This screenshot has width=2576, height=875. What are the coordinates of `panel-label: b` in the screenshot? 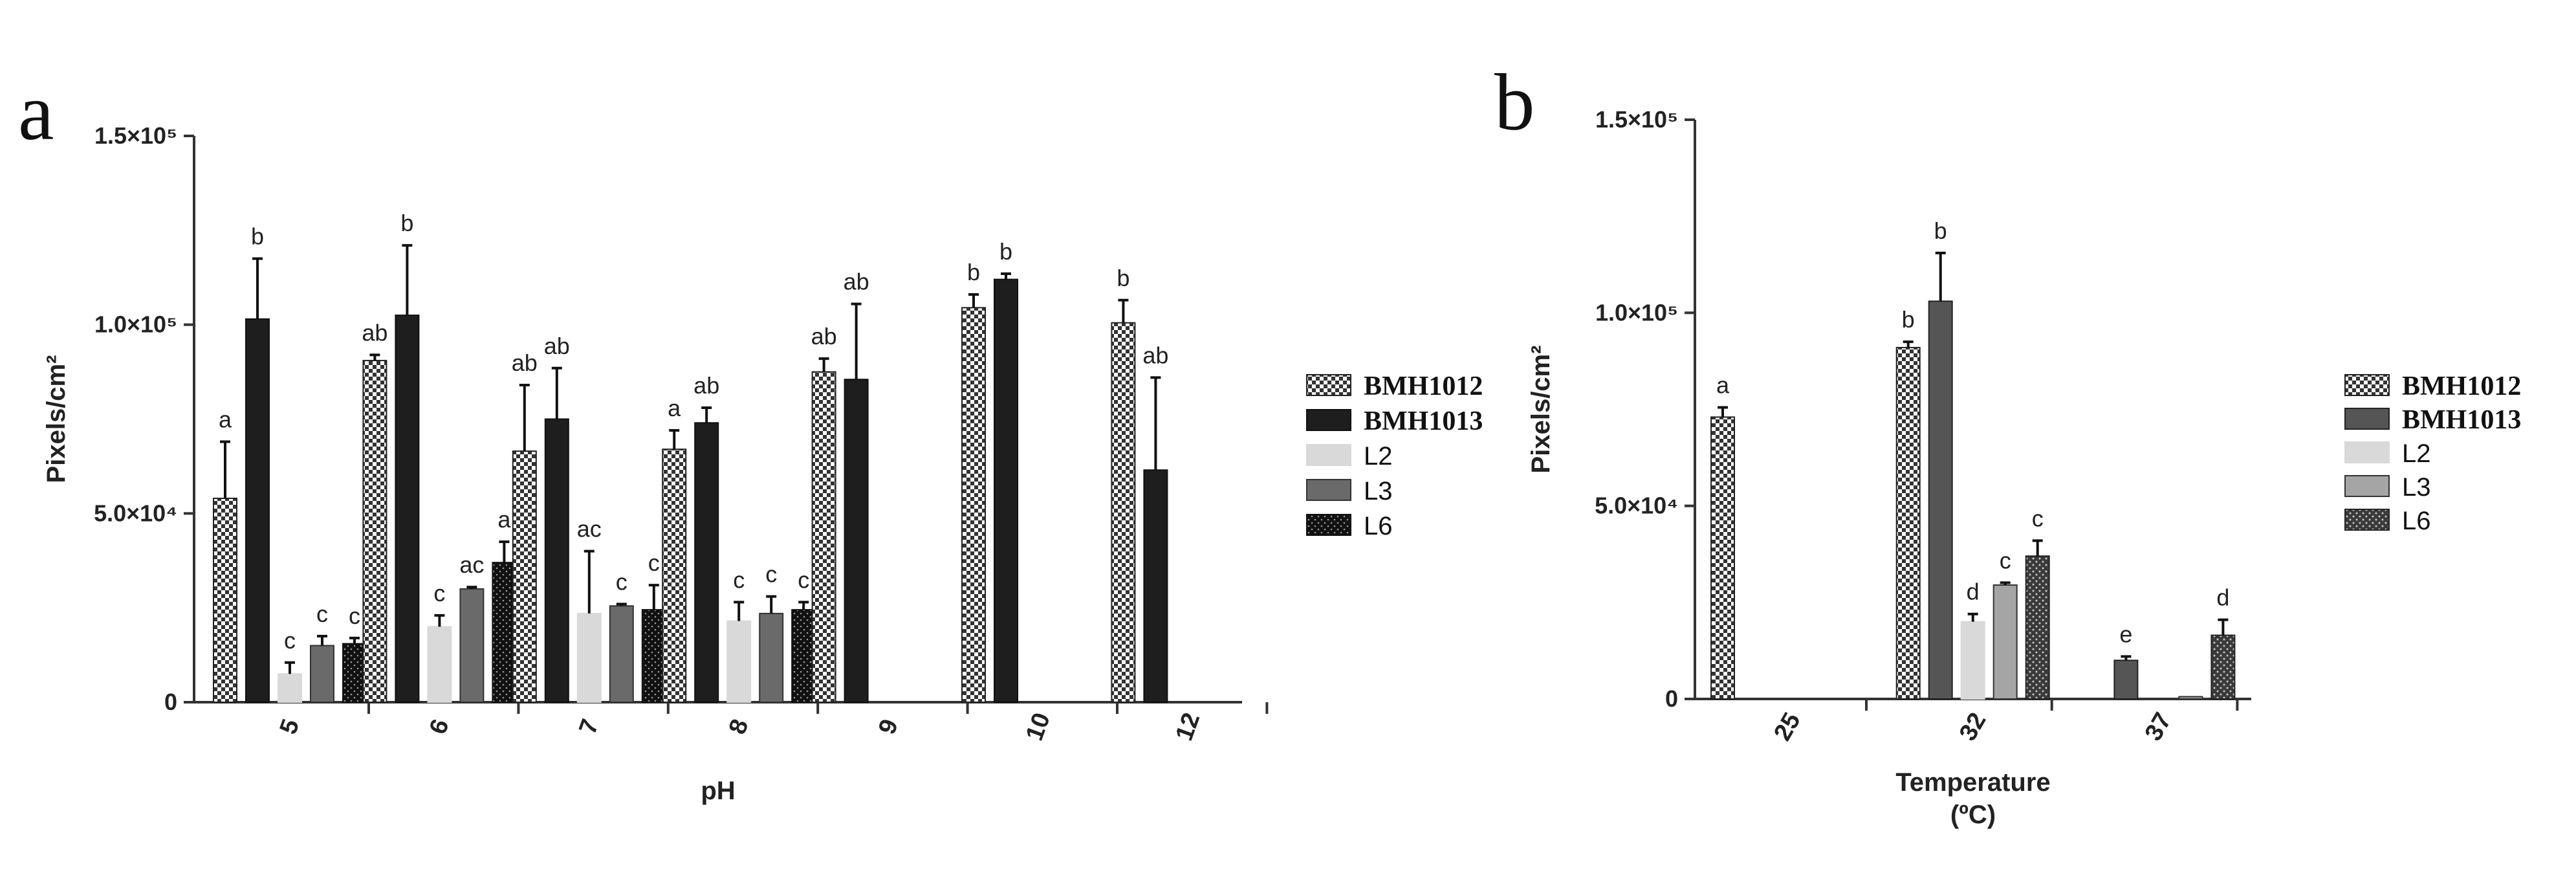 It's located at (1514, 103).